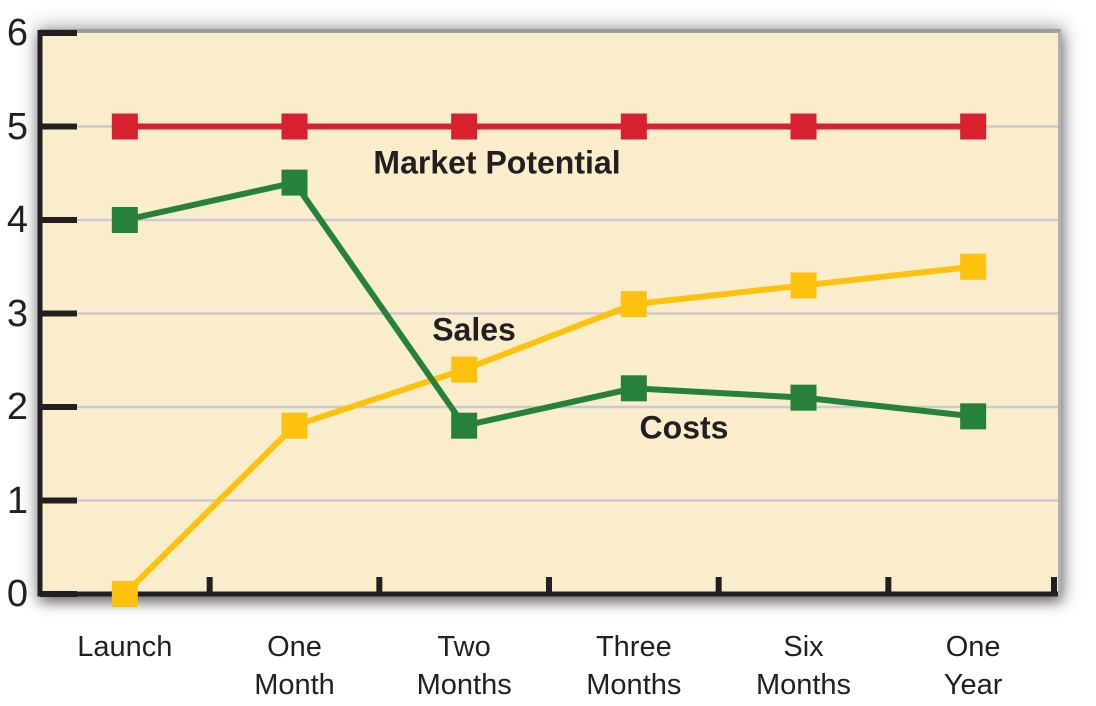 This screenshot has height=706, width=1096. I want to click on x-category-label: Launch, so click(124, 647).